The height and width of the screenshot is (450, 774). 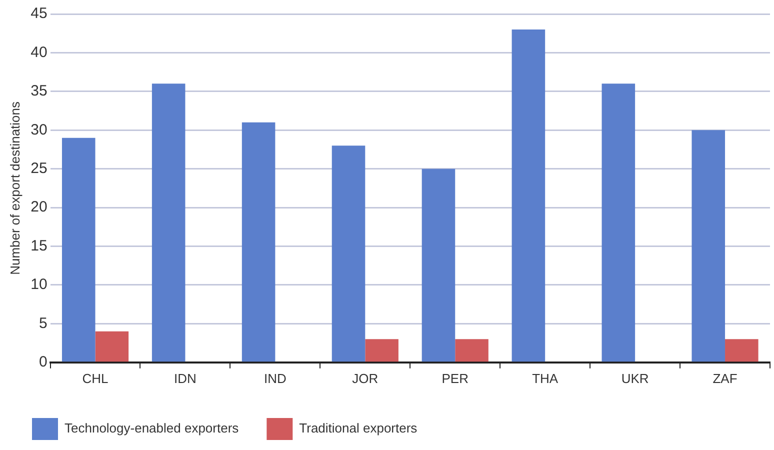 What do you see at coordinates (455, 378) in the screenshot?
I see `x-tick-label: PER` at bounding box center [455, 378].